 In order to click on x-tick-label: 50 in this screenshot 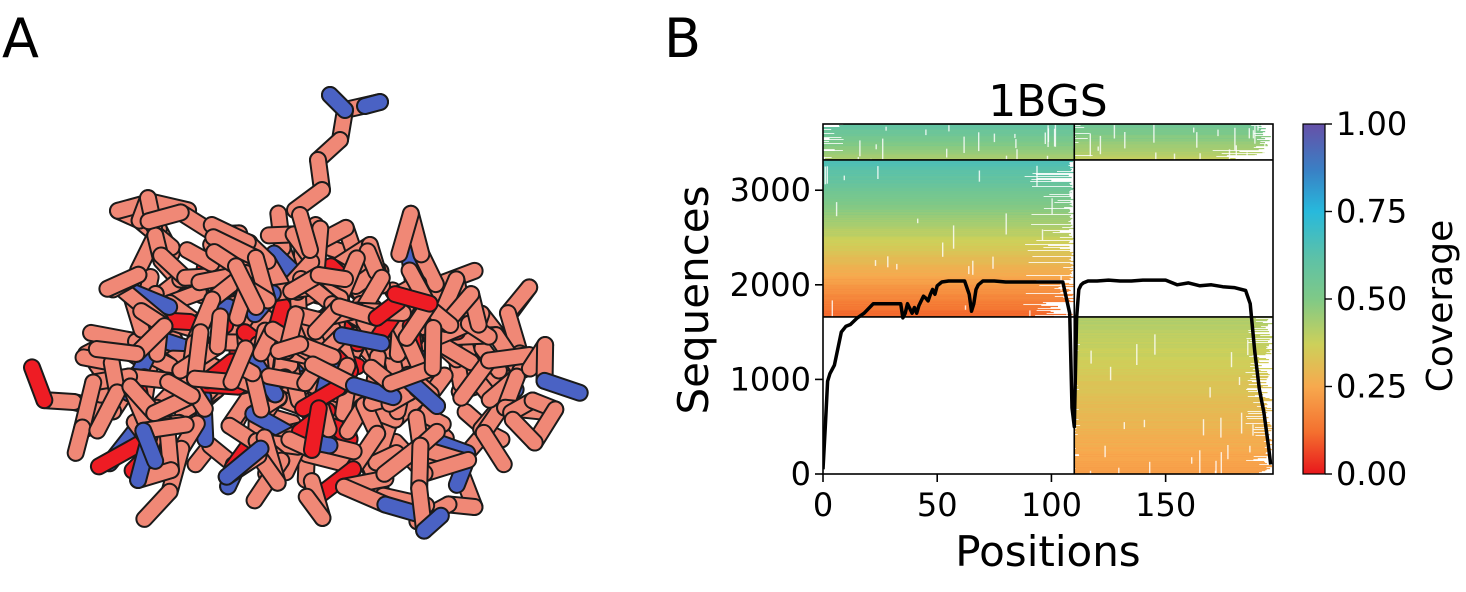, I will do `click(937, 505)`.